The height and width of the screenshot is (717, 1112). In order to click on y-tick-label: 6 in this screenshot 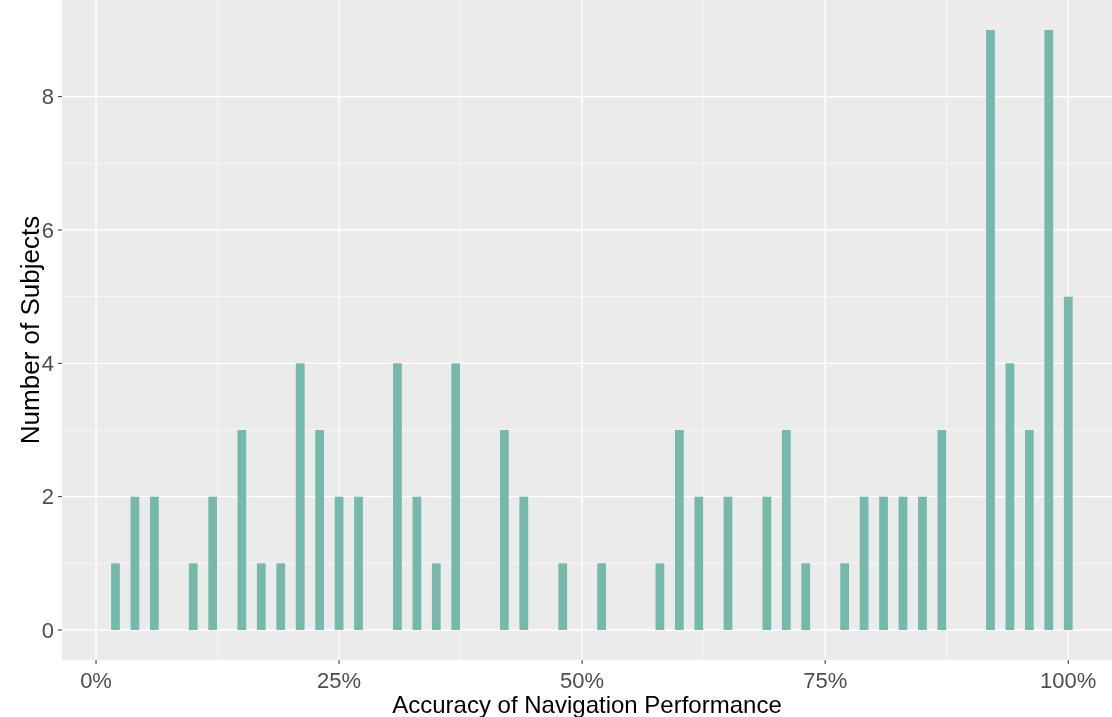, I will do `click(47, 230)`.